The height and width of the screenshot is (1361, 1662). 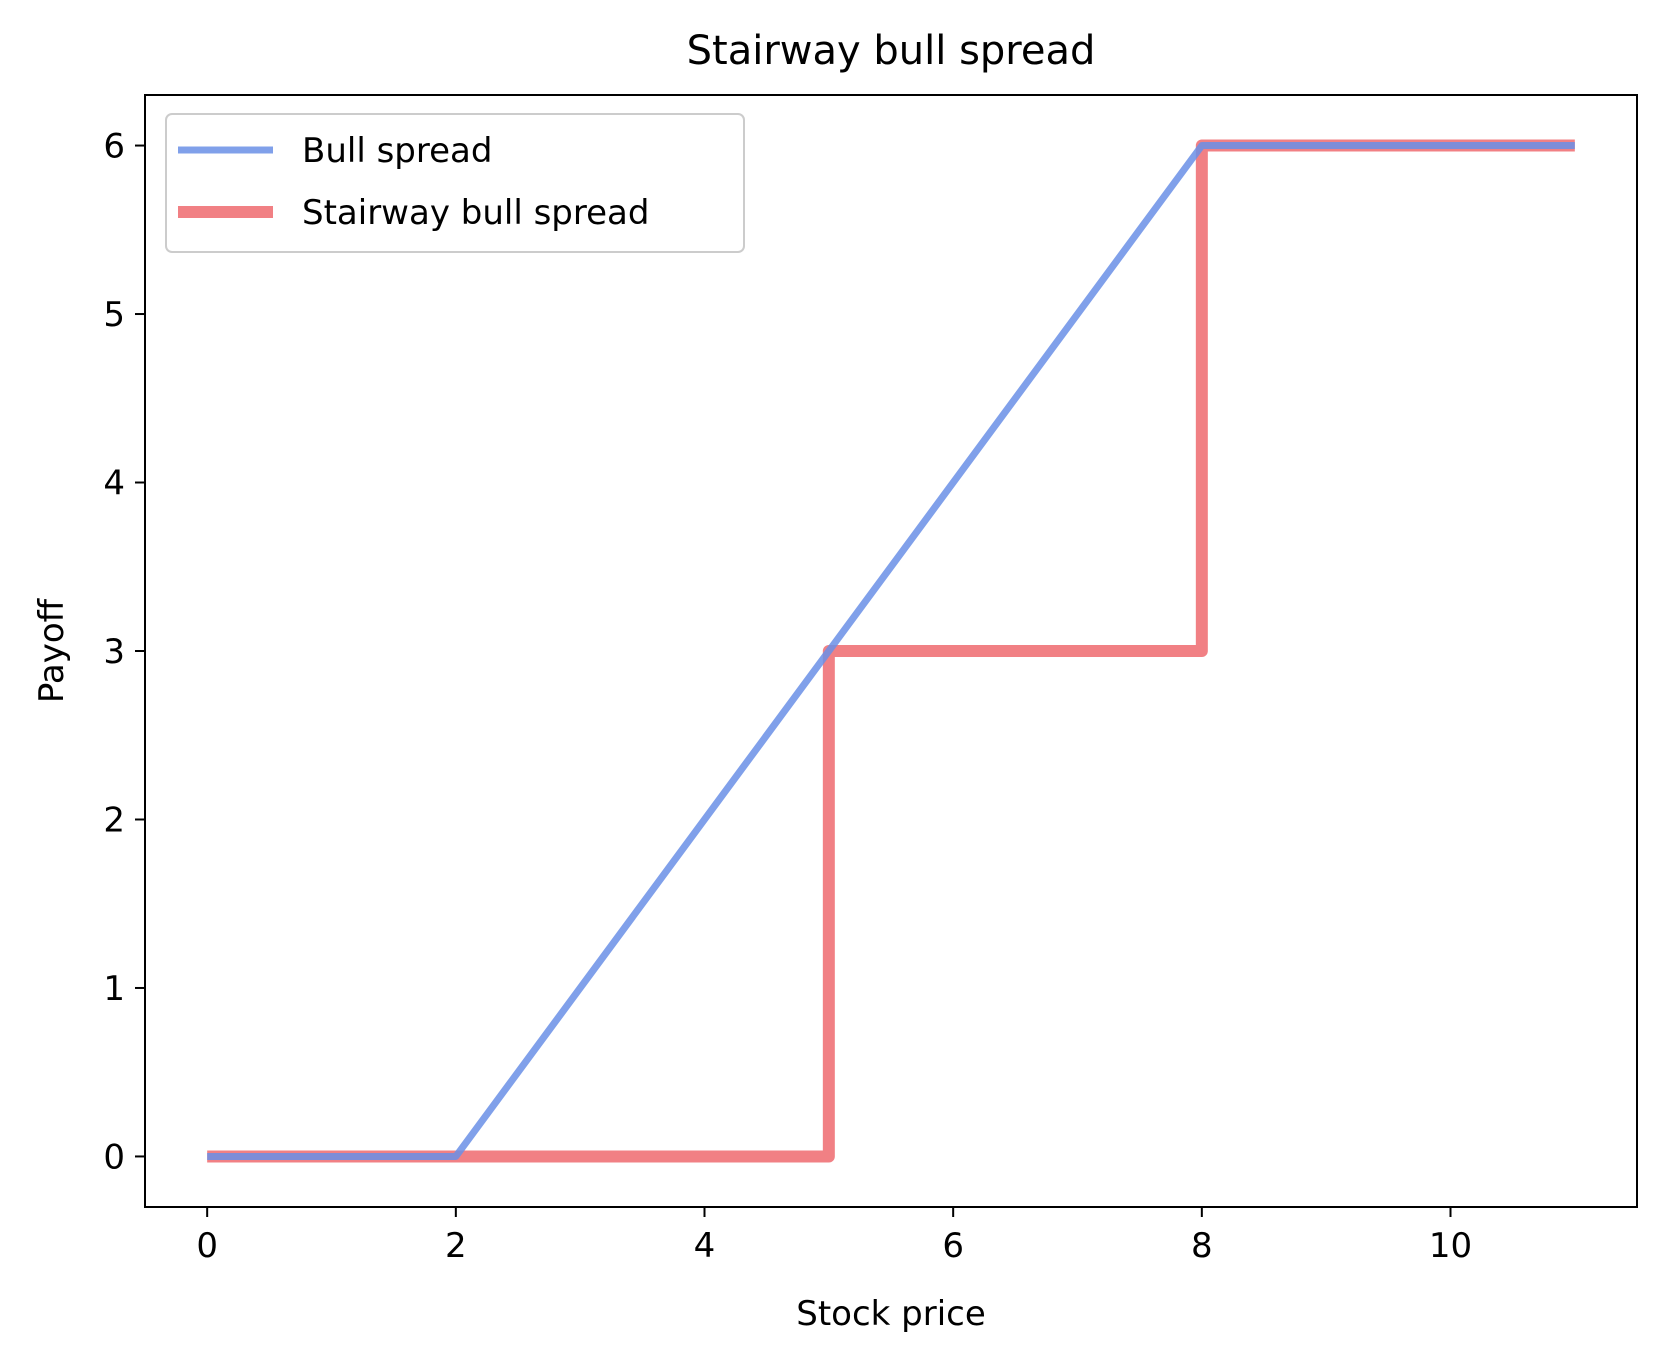 I want to click on legend: Bull spread Stairway bull spread, so click(x=455, y=183).